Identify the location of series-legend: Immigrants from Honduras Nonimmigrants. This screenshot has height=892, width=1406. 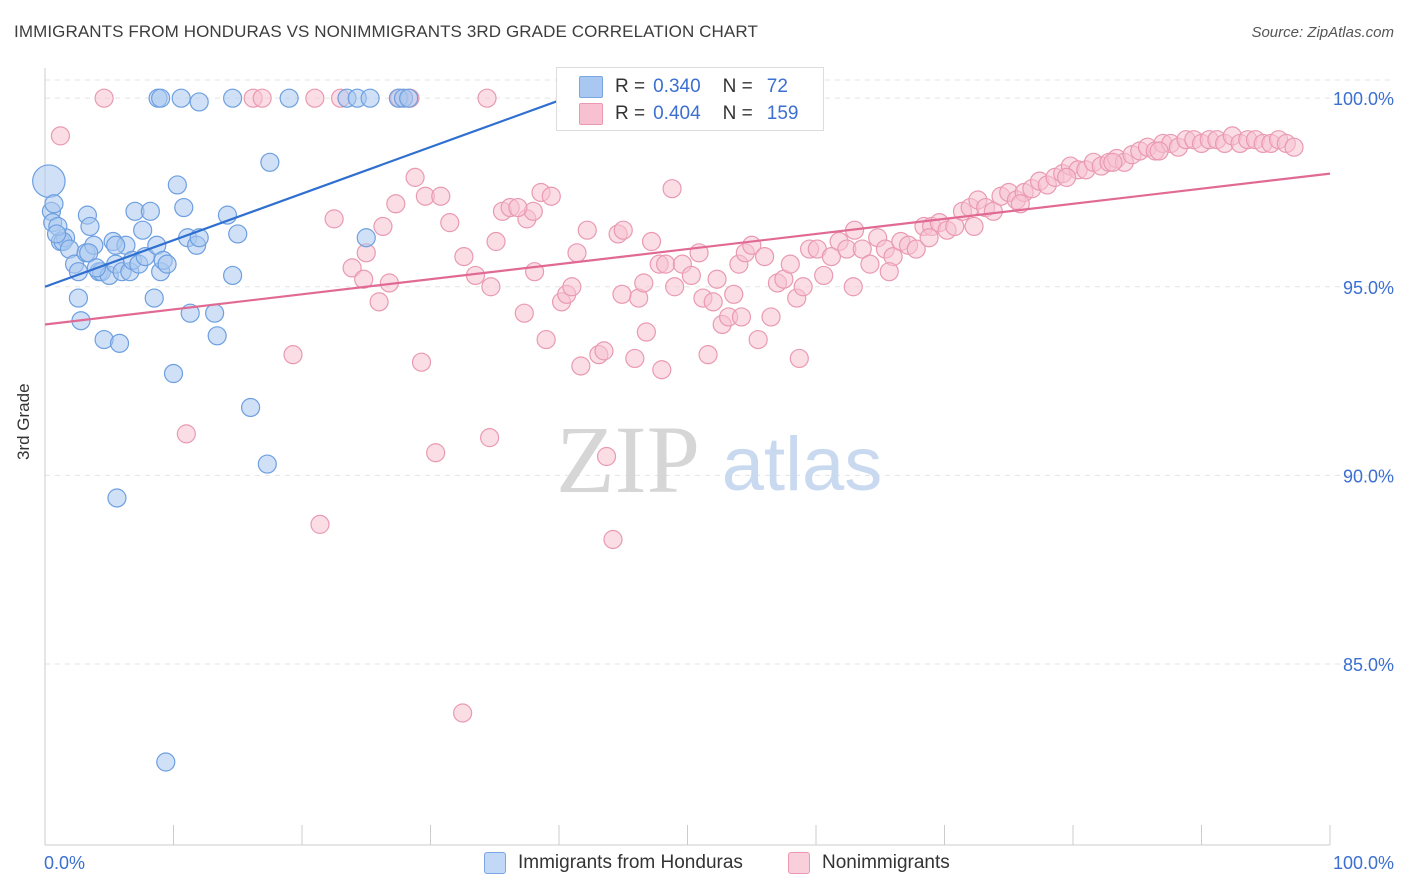
(703, 865).